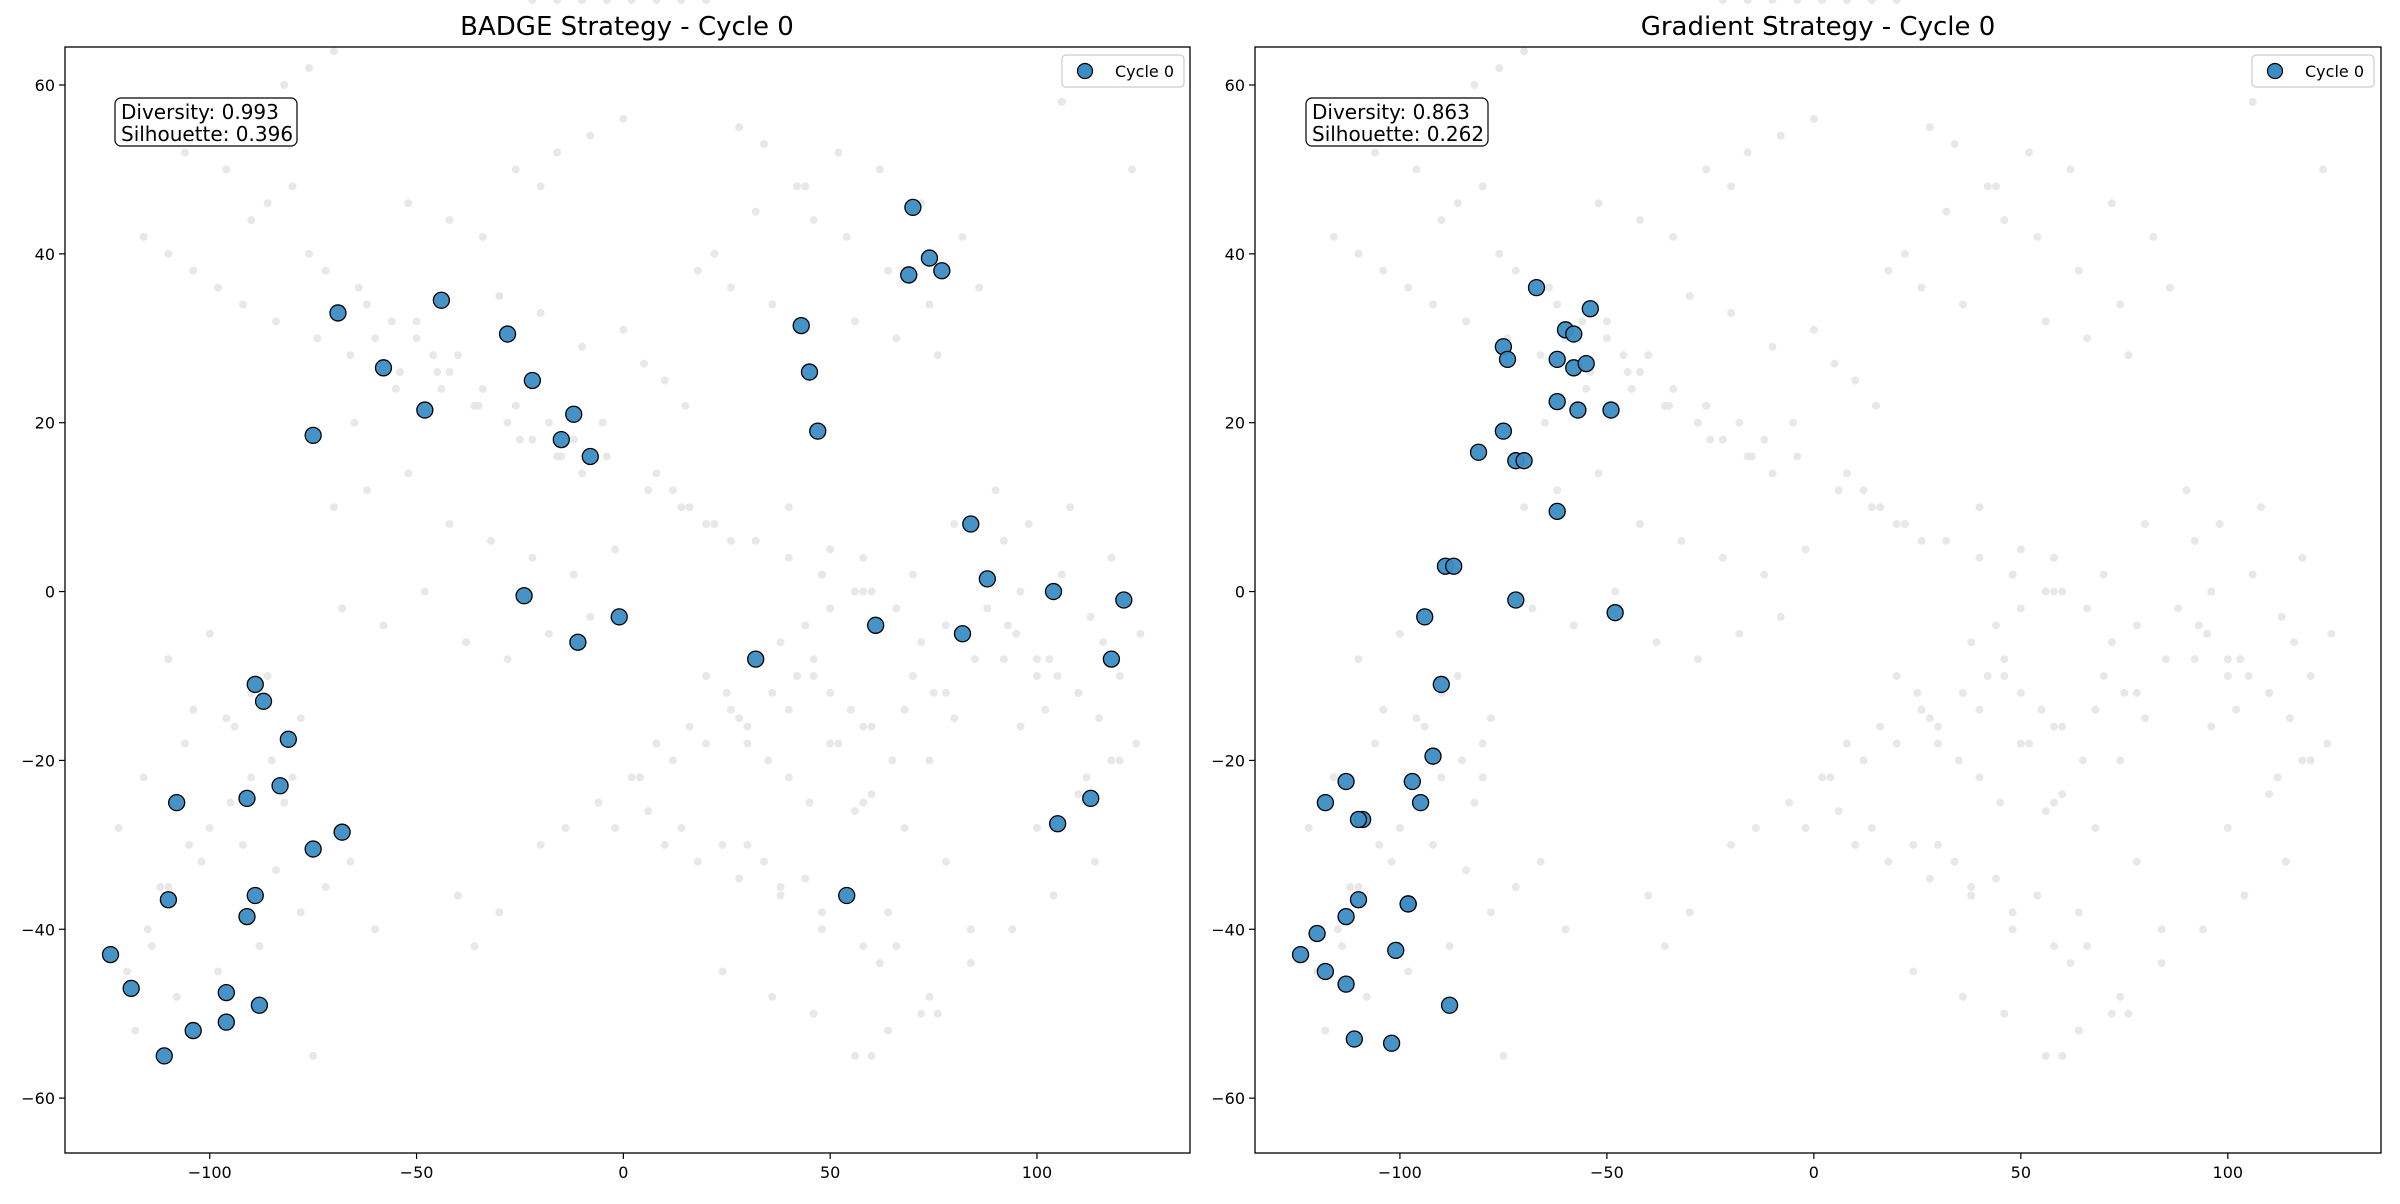  What do you see at coordinates (207, 134) in the screenshot?
I see `silhouette-label: Silhouette: 0.396` at bounding box center [207, 134].